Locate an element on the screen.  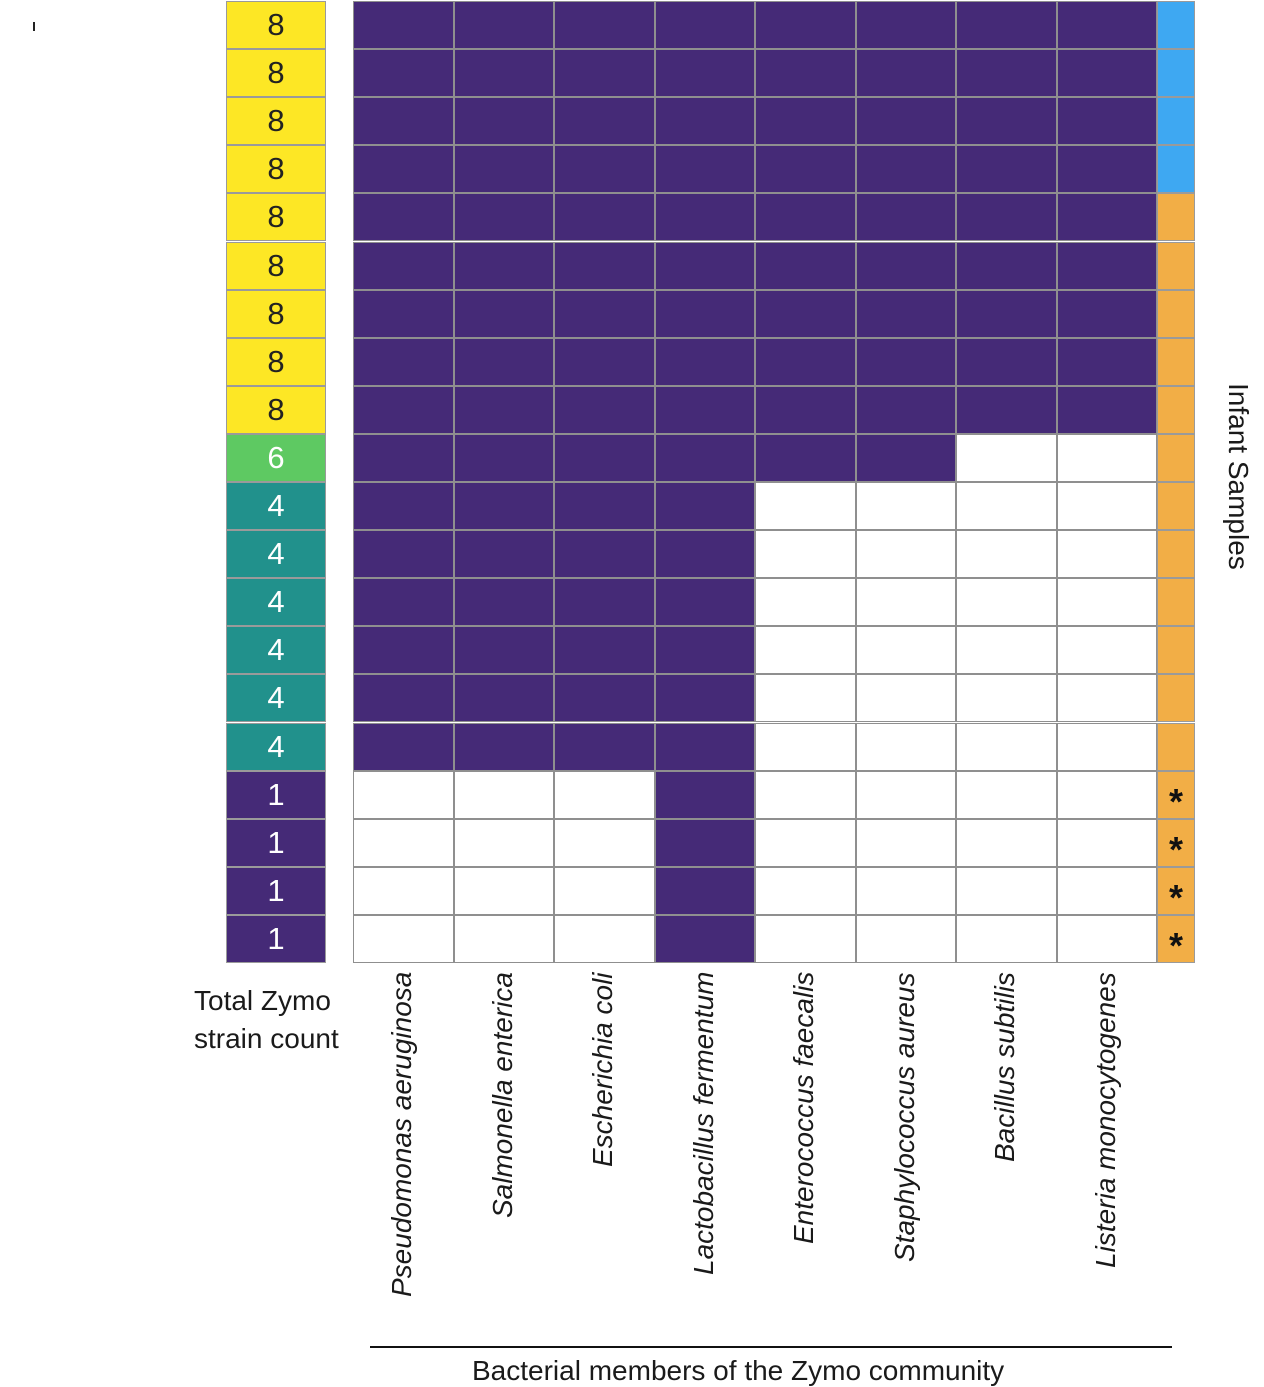
species-label: Salmonella enterica is located at coordinates (502, 1095).